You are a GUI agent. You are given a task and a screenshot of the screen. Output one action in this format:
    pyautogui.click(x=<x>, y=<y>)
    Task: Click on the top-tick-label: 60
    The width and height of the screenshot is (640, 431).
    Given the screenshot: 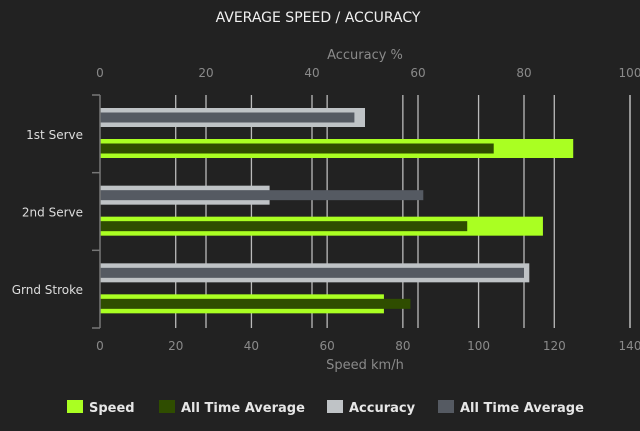 What is the action you would take?
    pyautogui.click(x=417, y=73)
    